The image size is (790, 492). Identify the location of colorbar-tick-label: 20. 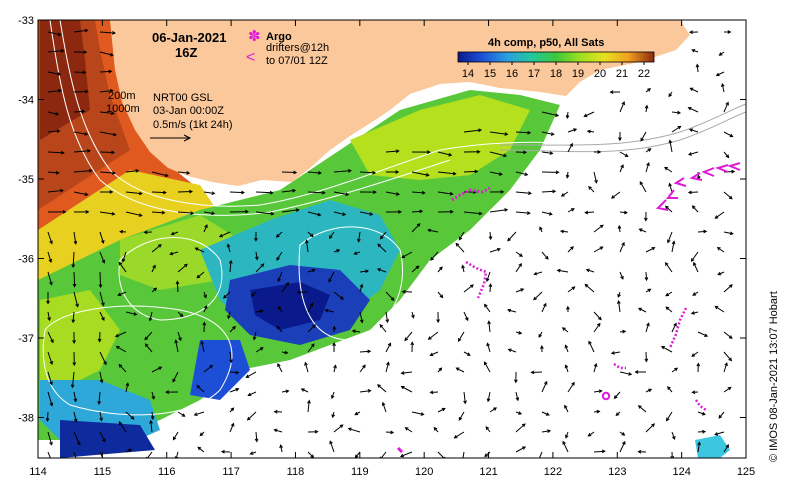
(600, 74).